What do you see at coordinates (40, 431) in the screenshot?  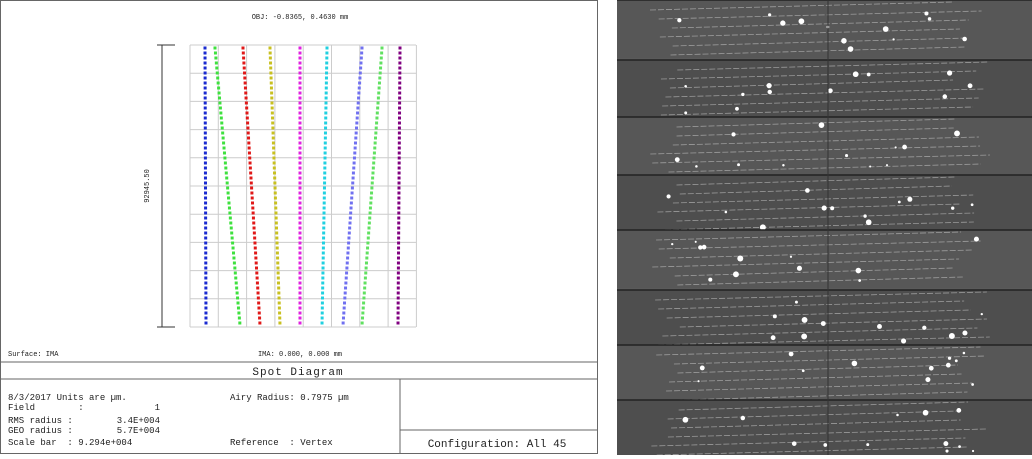 I see `geo-label: GEO radius :` at bounding box center [40, 431].